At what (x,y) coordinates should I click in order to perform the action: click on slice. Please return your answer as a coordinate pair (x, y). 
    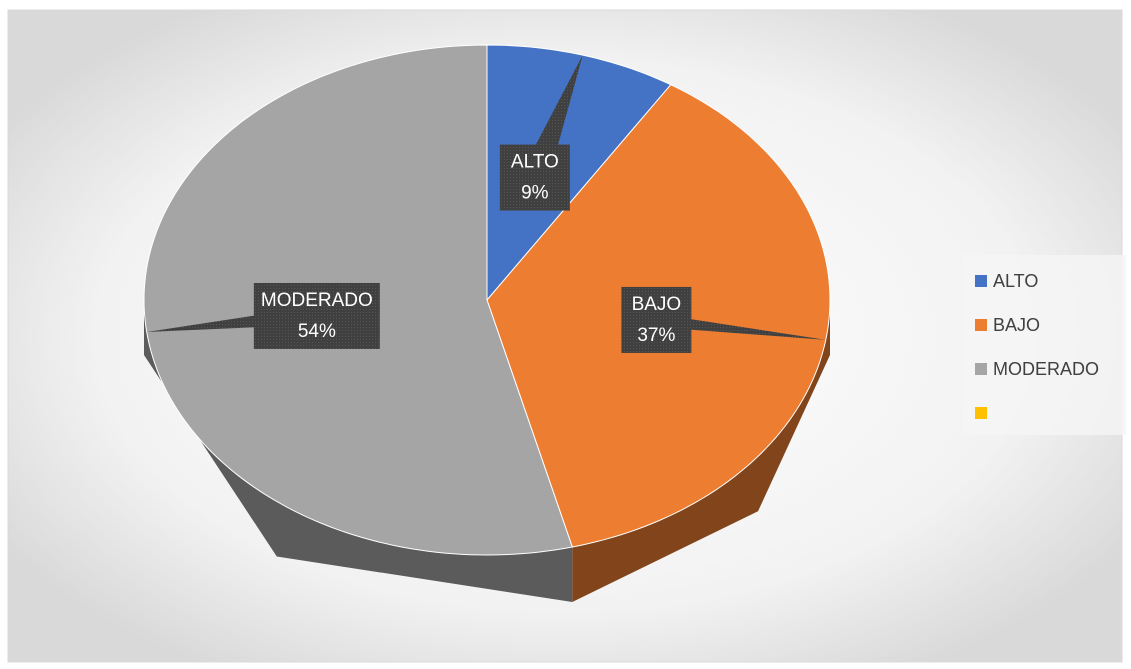
    Looking at the image, I should click on (579, 173).